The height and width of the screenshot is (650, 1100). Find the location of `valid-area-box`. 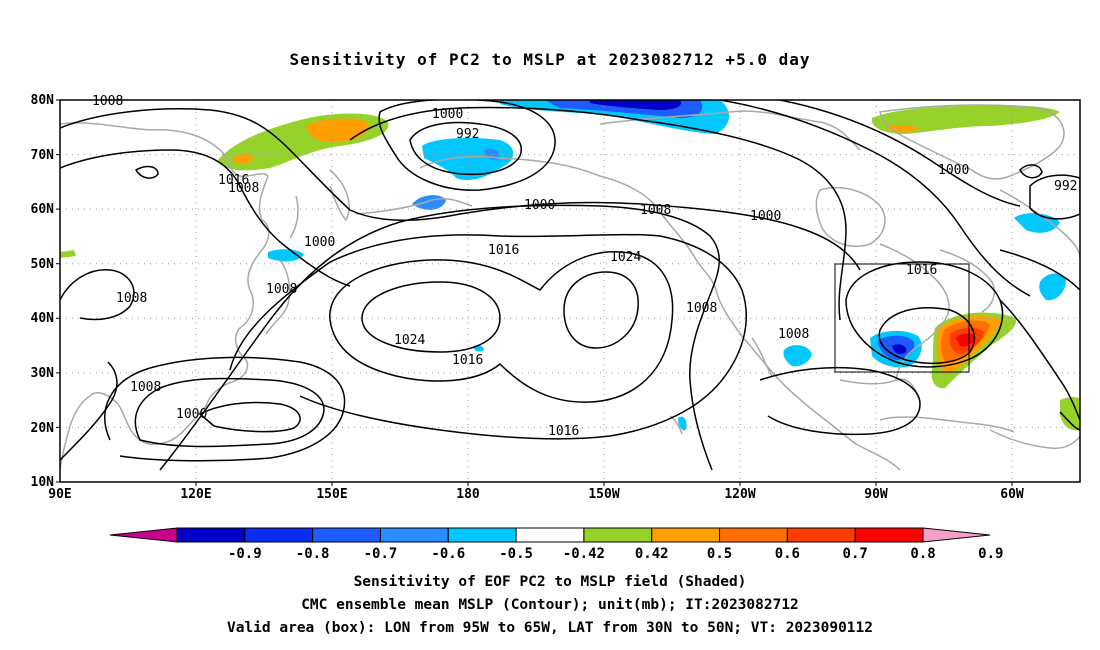

valid-area-box is located at coordinates (902, 318).